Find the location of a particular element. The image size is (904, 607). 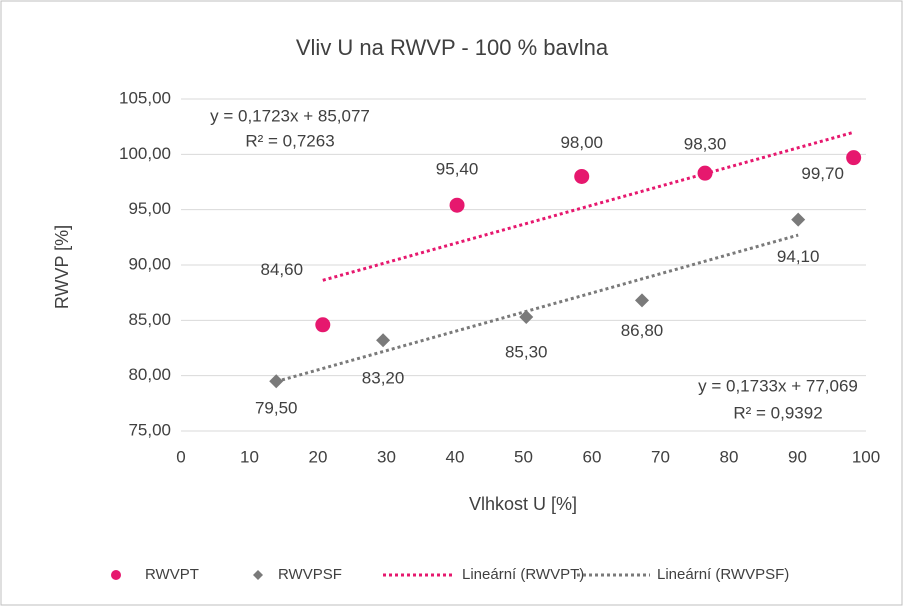

x-tick-label: 70 is located at coordinates (660, 456).